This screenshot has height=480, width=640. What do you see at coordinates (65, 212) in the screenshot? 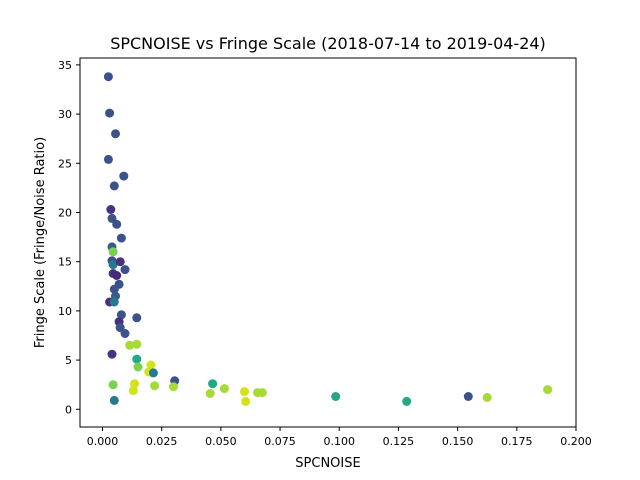
I see `y-tick-label: 20` at bounding box center [65, 212].